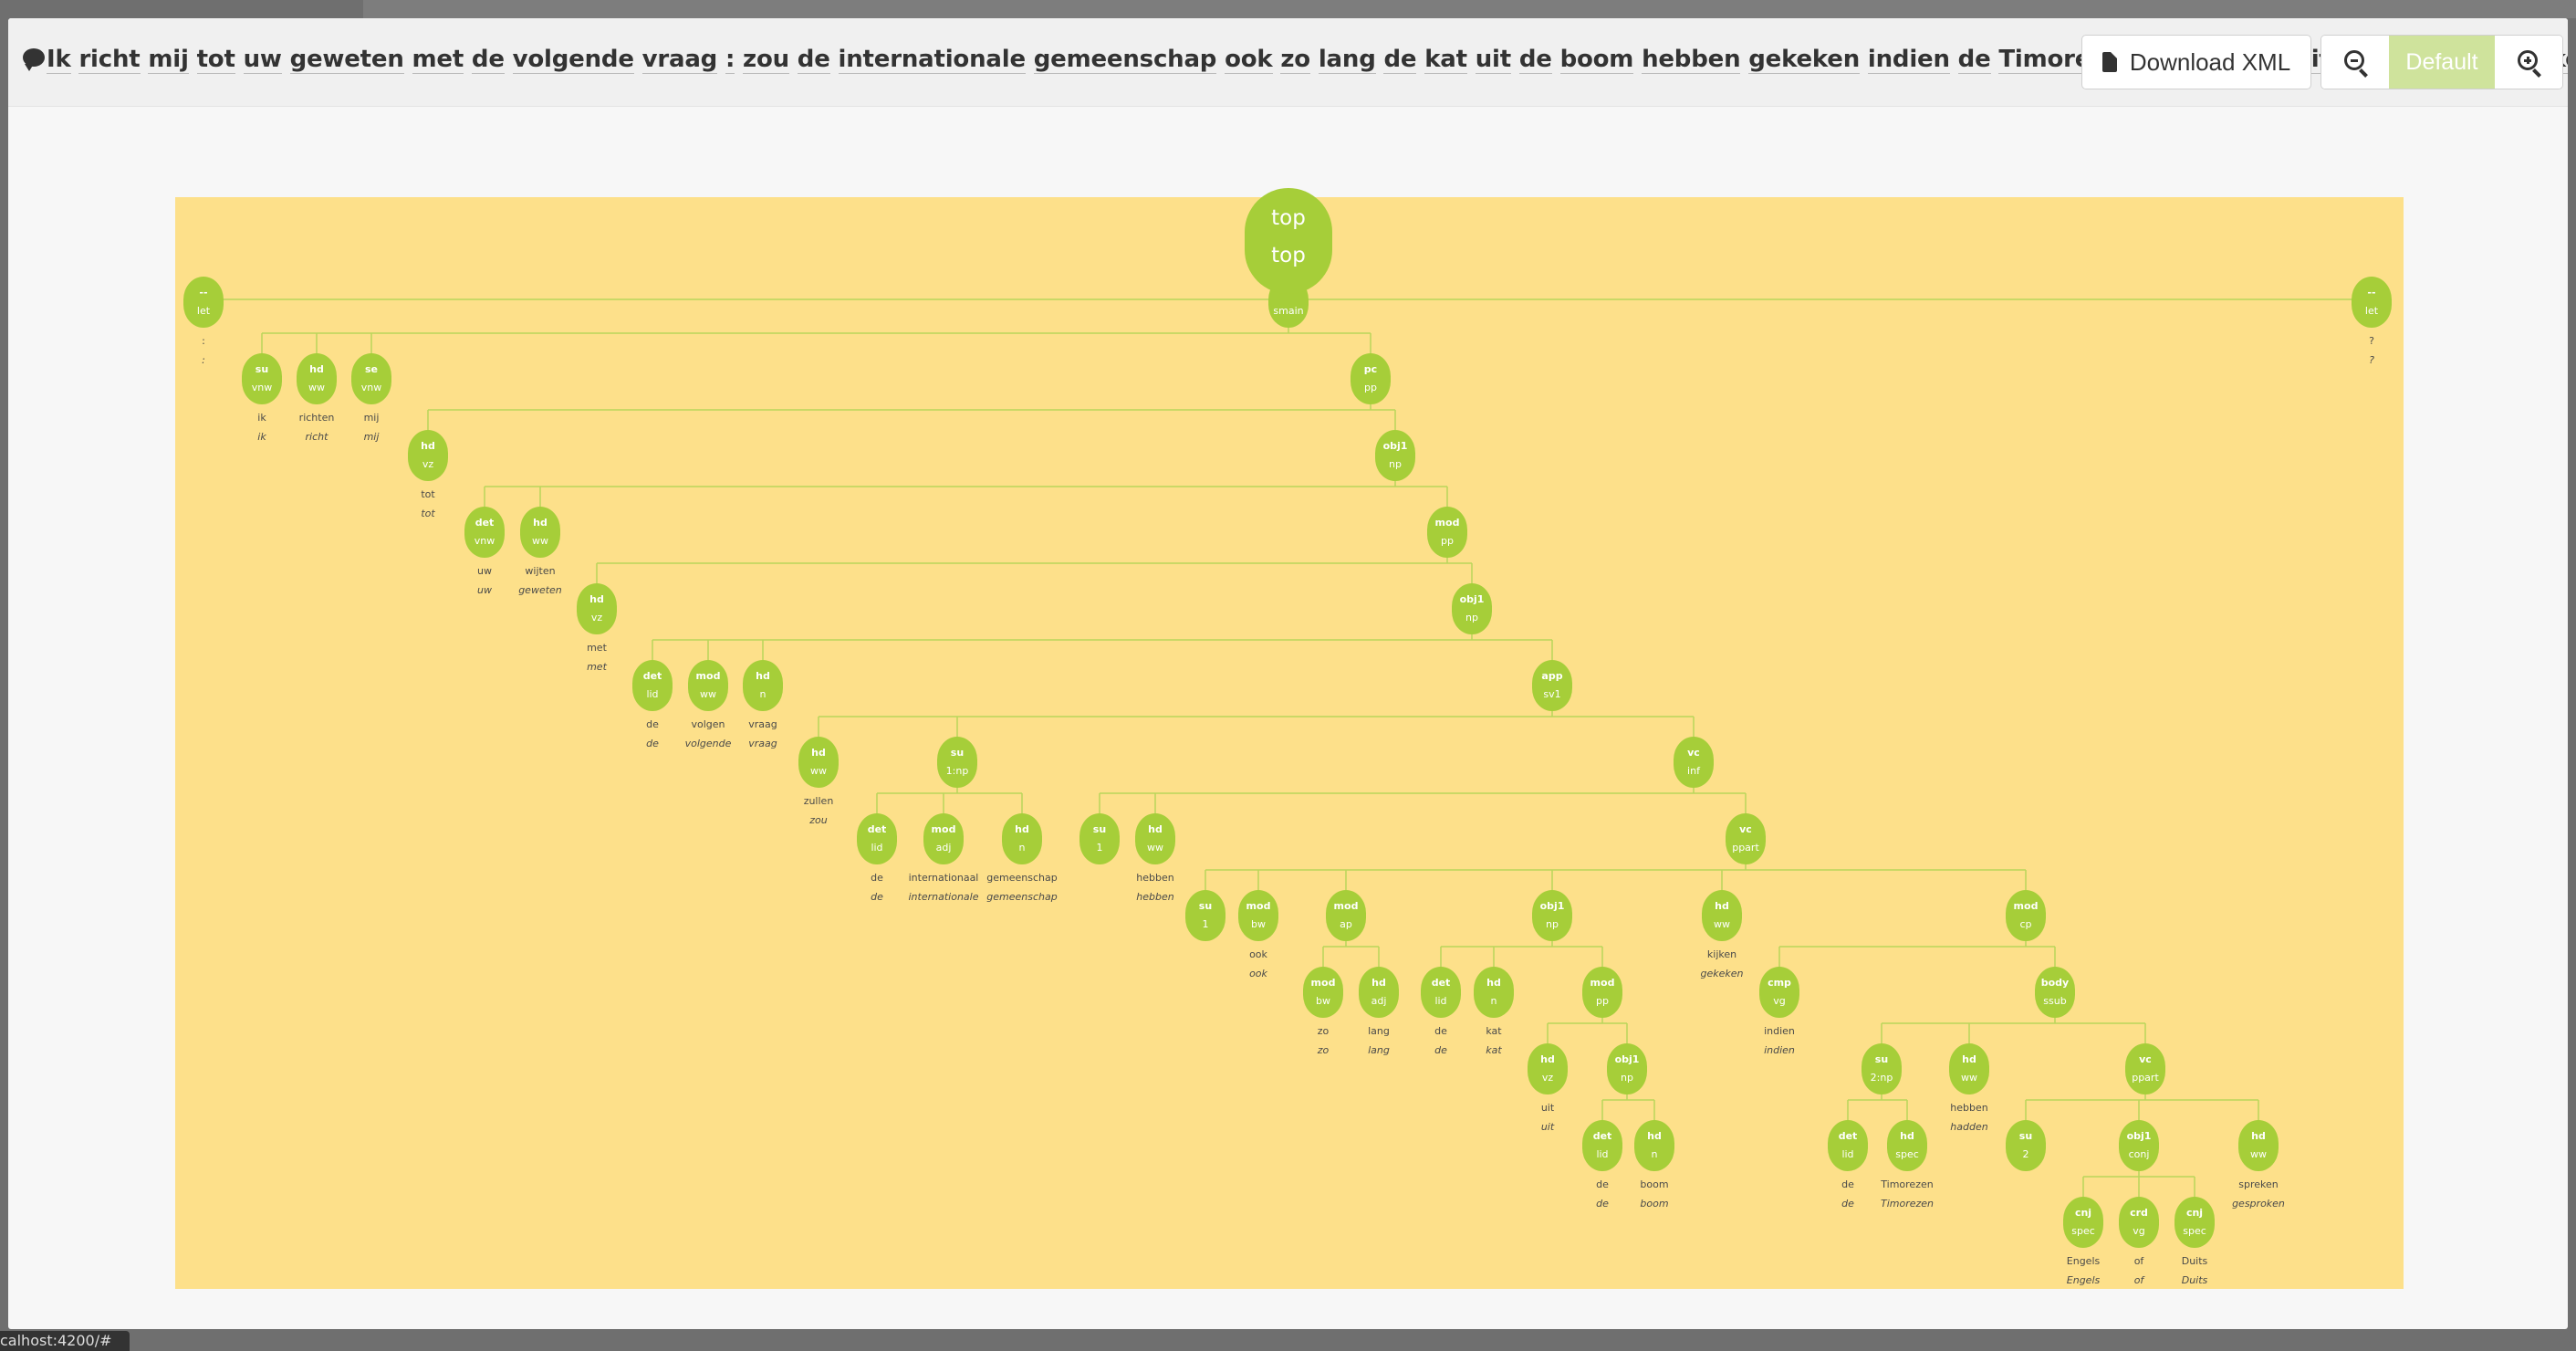 The image size is (2576, 1351). What do you see at coordinates (1445, 60) in the screenshot?
I see `sentence-word: kat` at bounding box center [1445, 60].